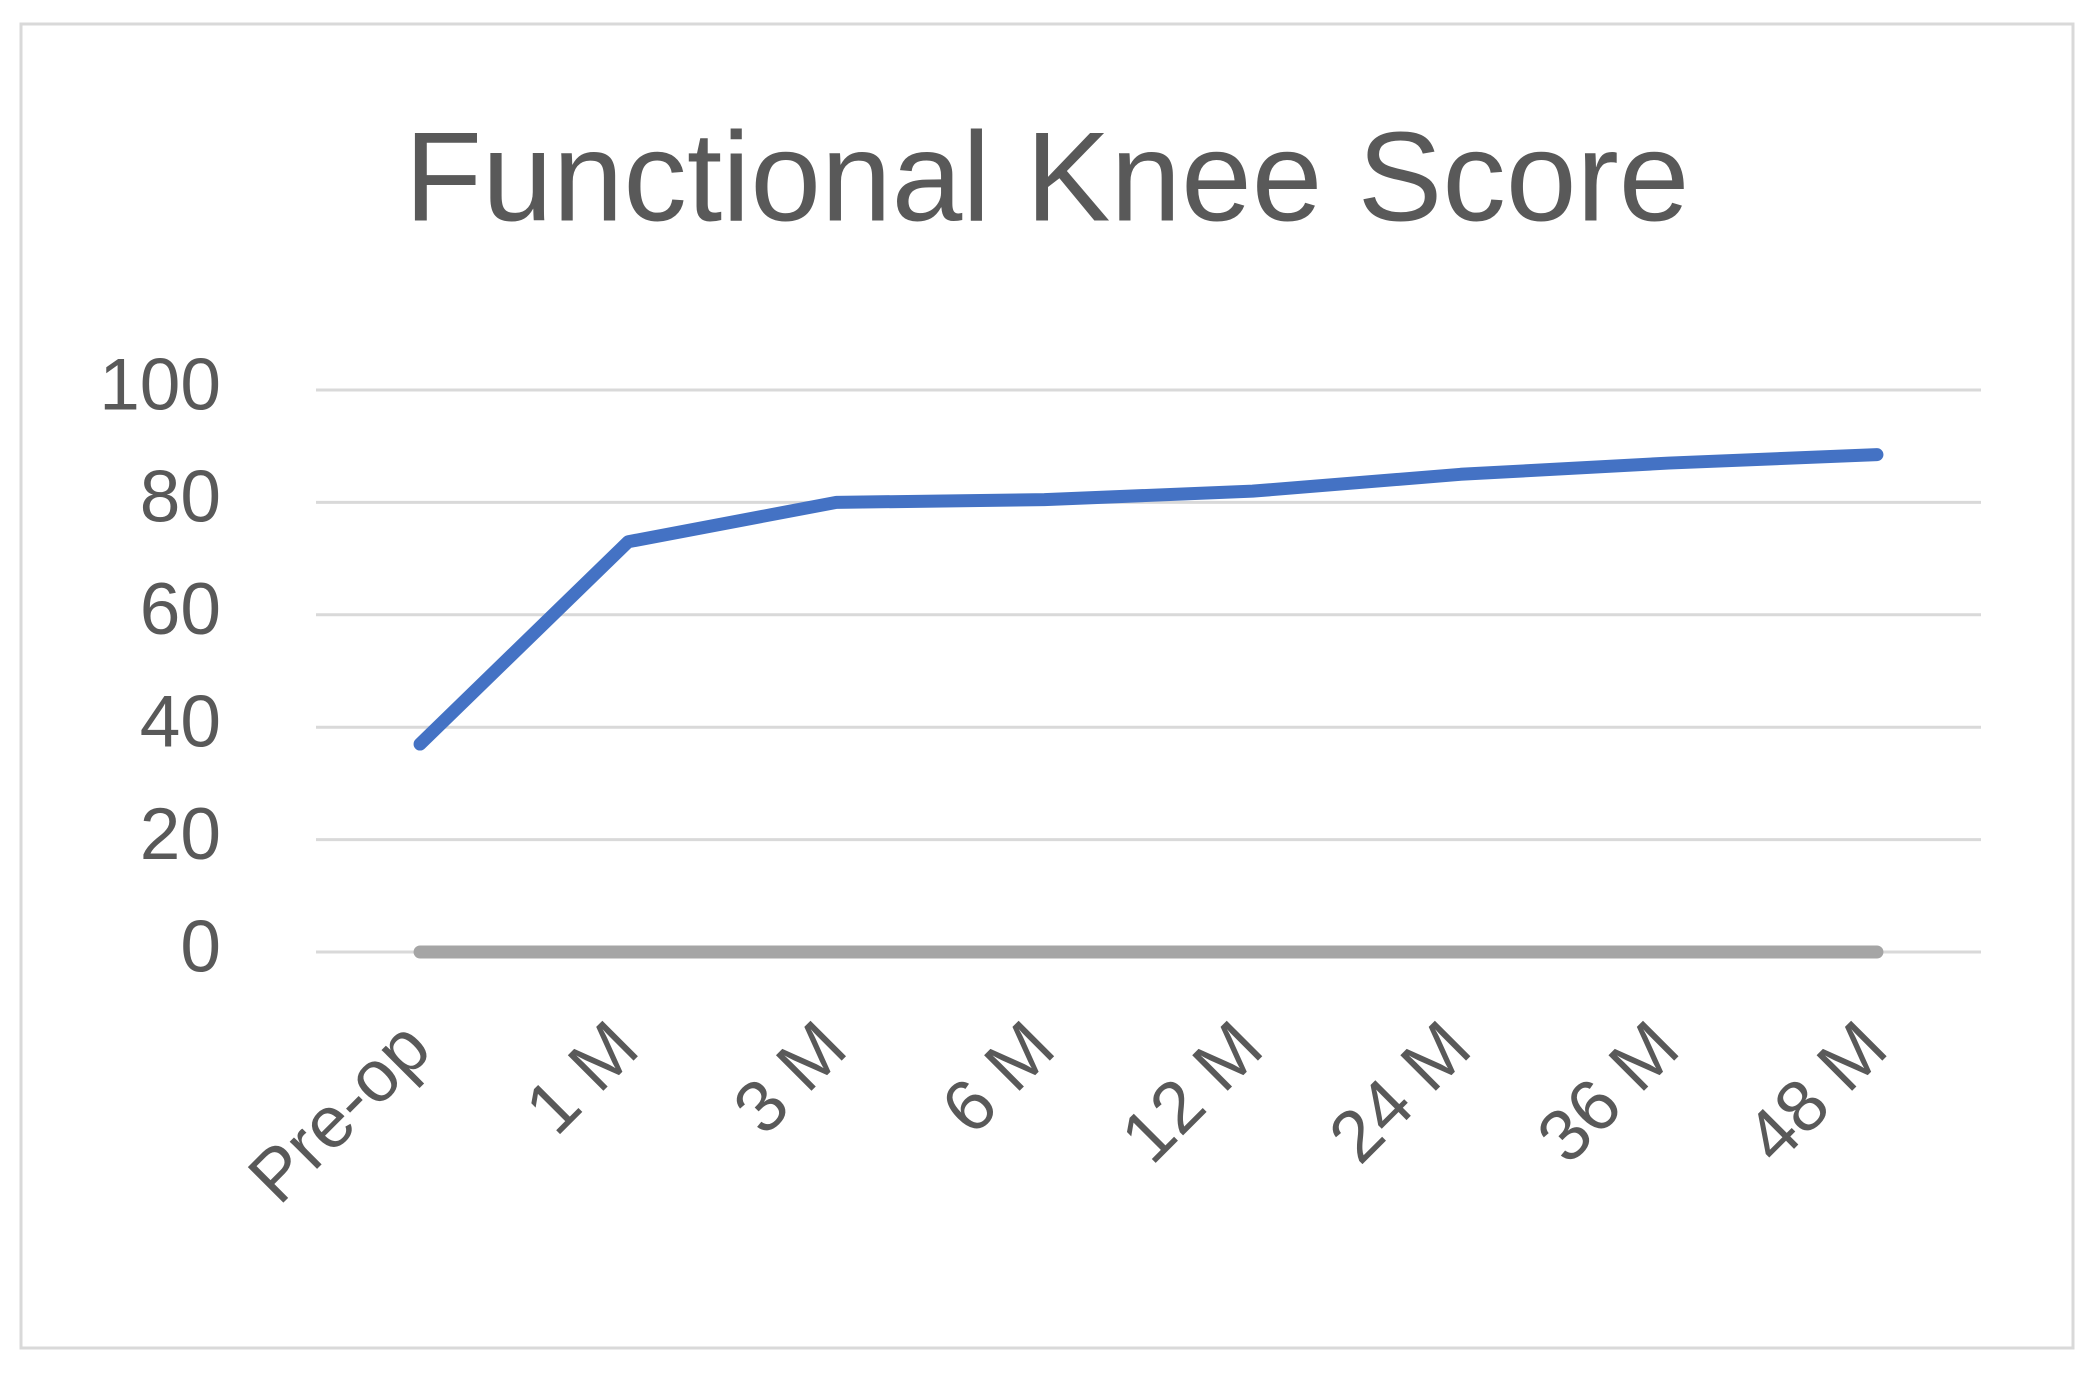 The height and width of the screenshot is (1376, 2094). I want to click on y-tick-label: 80, so click(180, 497).